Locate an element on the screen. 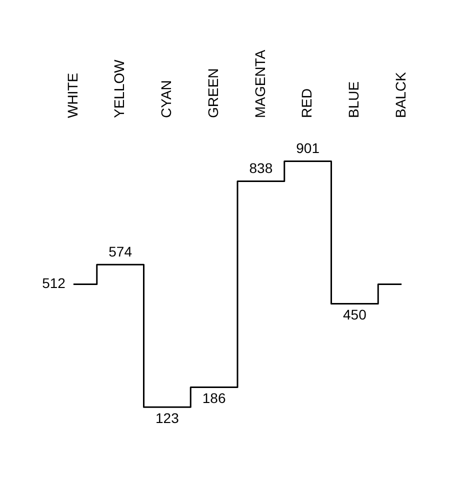  data-label: 574 is located at coordinates (120, 251).